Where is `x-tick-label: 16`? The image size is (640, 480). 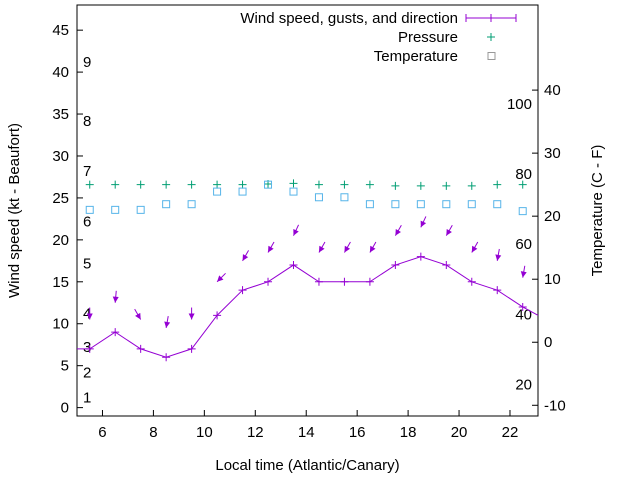 x-tick-label: 16 is located at coordinates (357, 432).